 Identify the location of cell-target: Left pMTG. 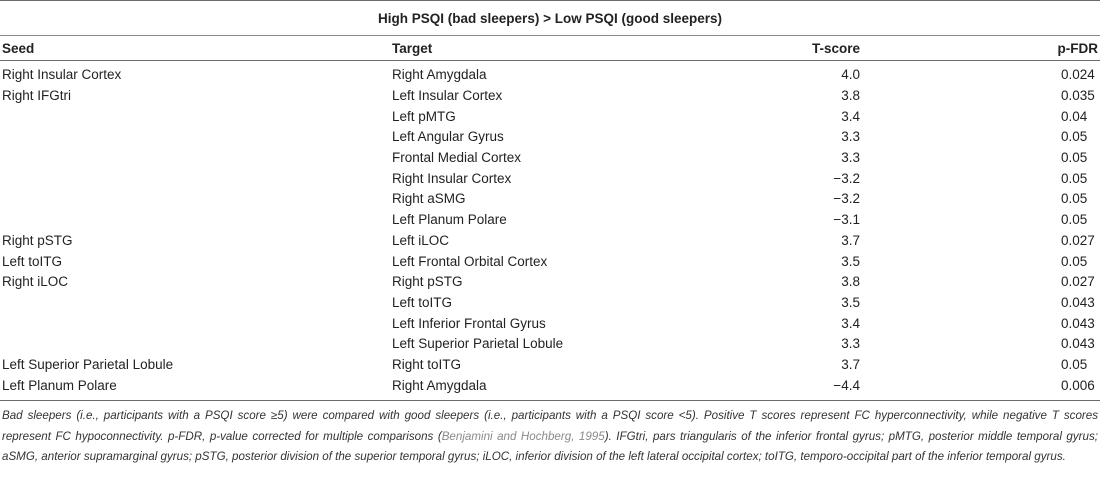
(424, 116).